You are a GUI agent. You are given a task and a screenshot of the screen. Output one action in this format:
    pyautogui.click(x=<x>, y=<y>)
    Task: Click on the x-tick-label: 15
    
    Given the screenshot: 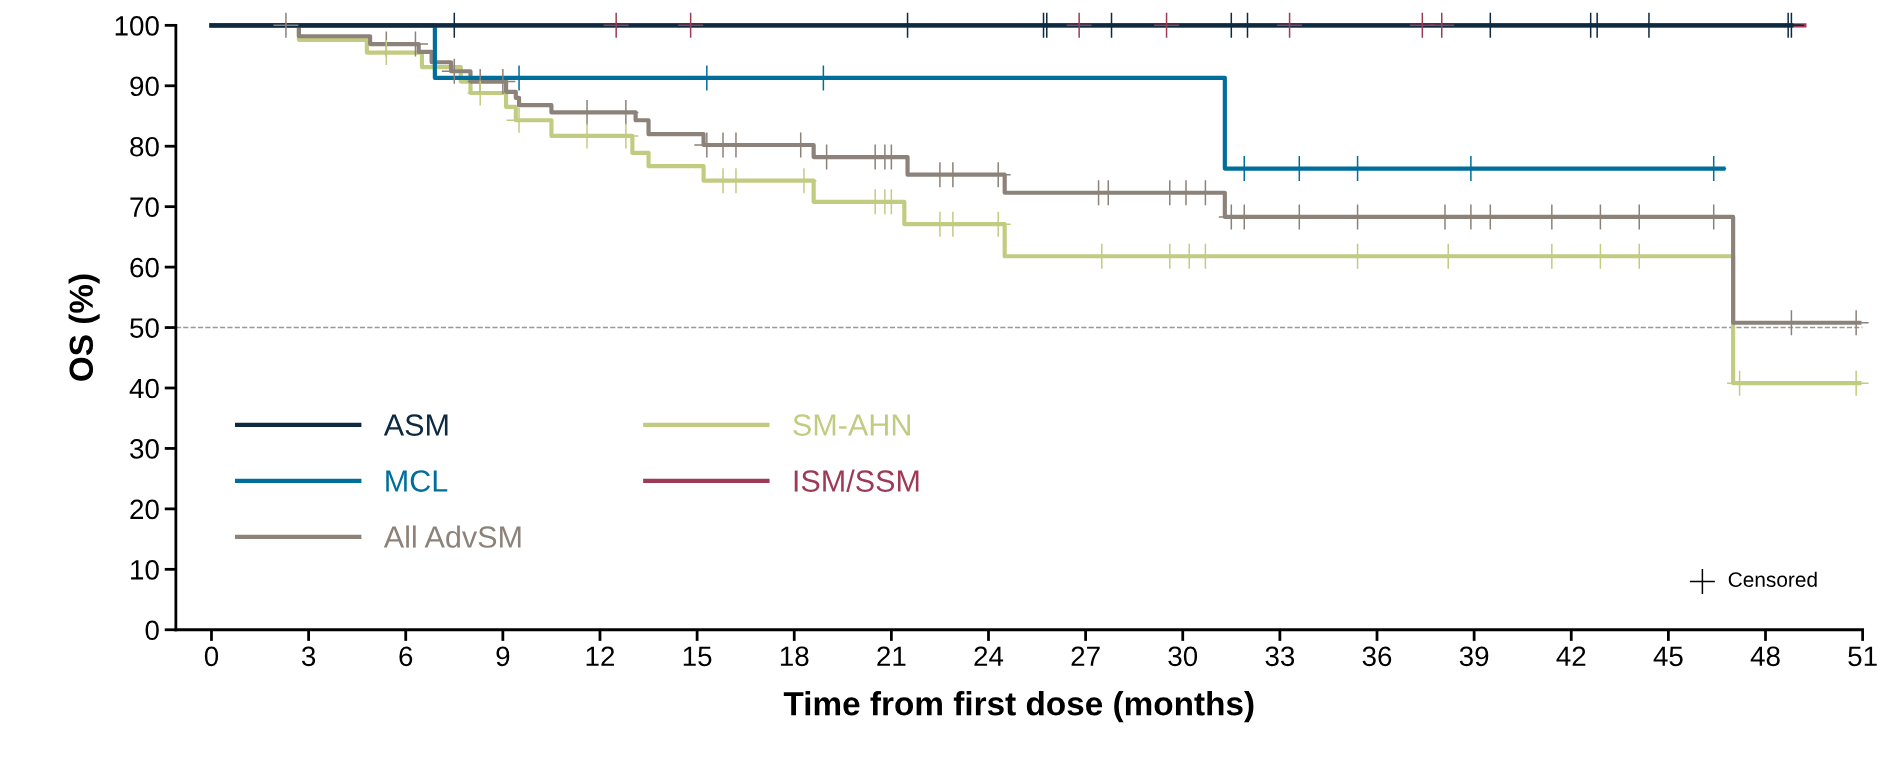 What is the action you would take?
    pyautogui.click(x=697, y=656)
    